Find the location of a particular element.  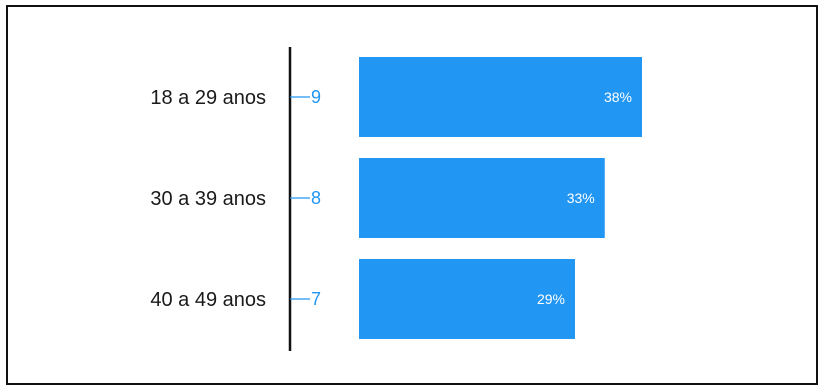

value-label: 33% is located at coordinates (581, 198).